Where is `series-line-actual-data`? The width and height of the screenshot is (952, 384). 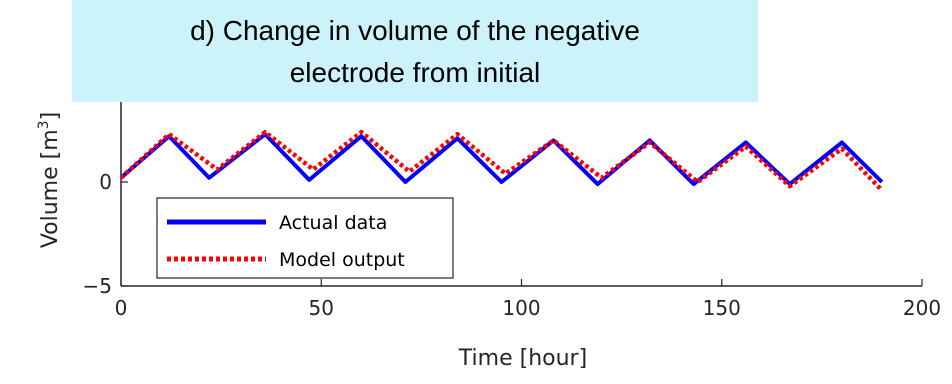 series-line-actual-data is located at coordinates (501, 159).